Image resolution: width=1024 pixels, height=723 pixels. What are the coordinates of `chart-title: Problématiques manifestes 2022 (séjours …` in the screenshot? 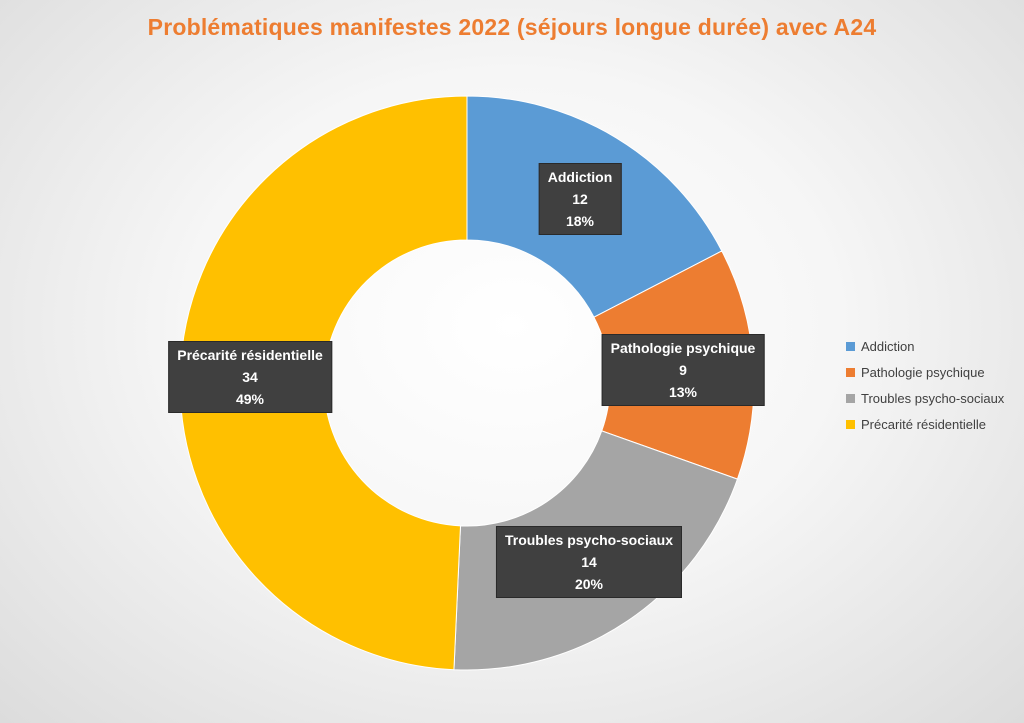 It's located at (512, 27).